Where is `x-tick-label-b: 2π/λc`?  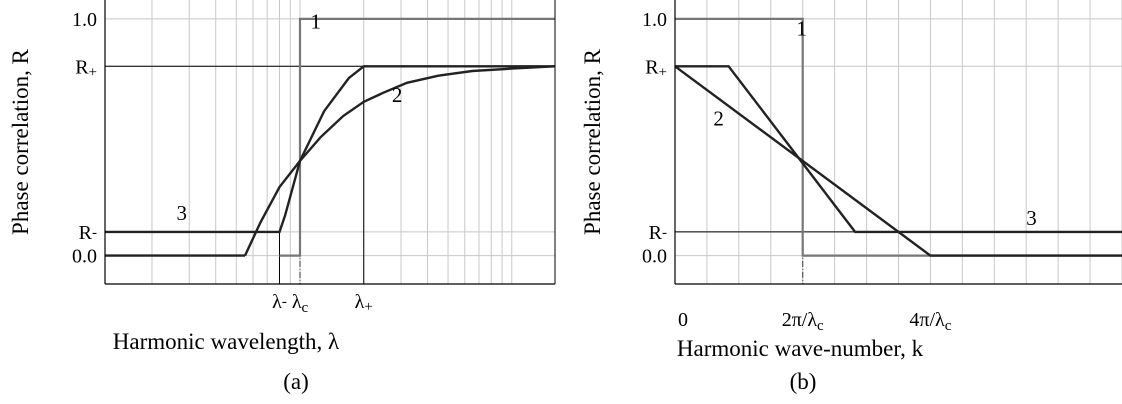
x-tick-label-b: 2π/λc is located at coordinates (803, 321).